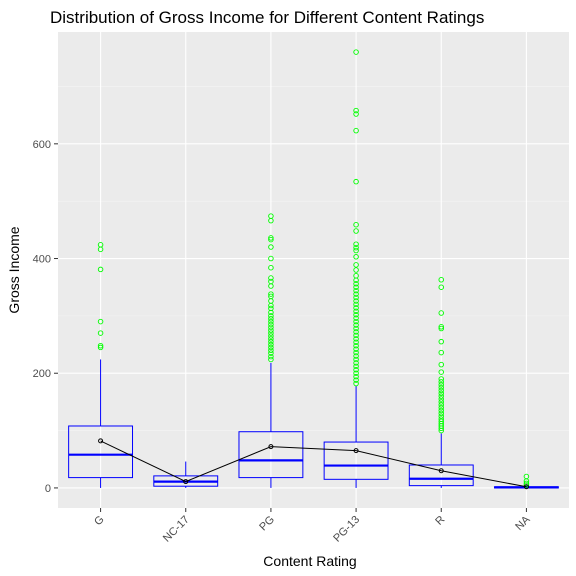  Describe the element at coordinates (42, 260) in the screenshot. I see `y-tick-label: 400` at that location.